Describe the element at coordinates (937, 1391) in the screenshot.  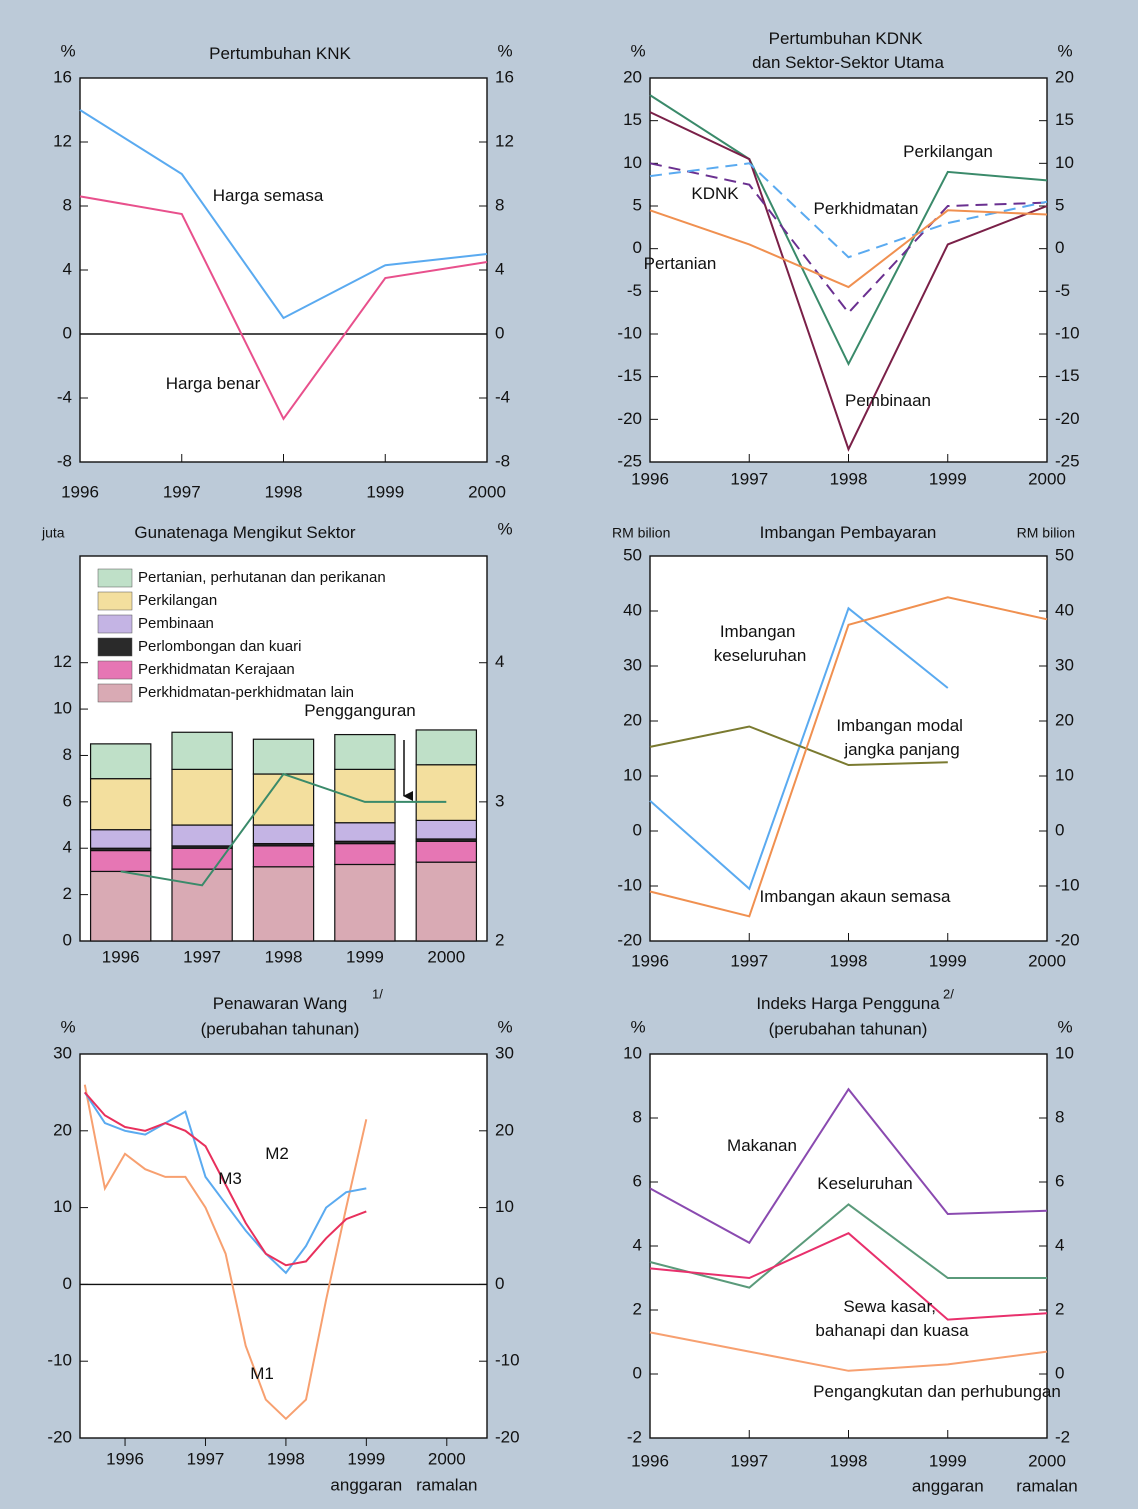
I see `series-label: Pengangkutan dan perhubungan` at that location.